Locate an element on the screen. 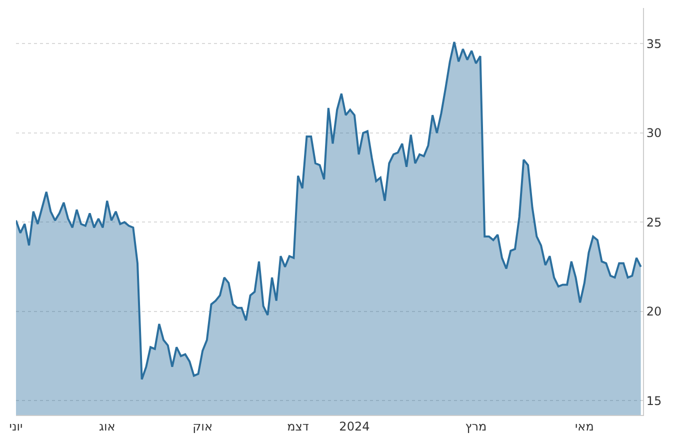  y-tick-label: 15 is located at coordinates (654, 401).